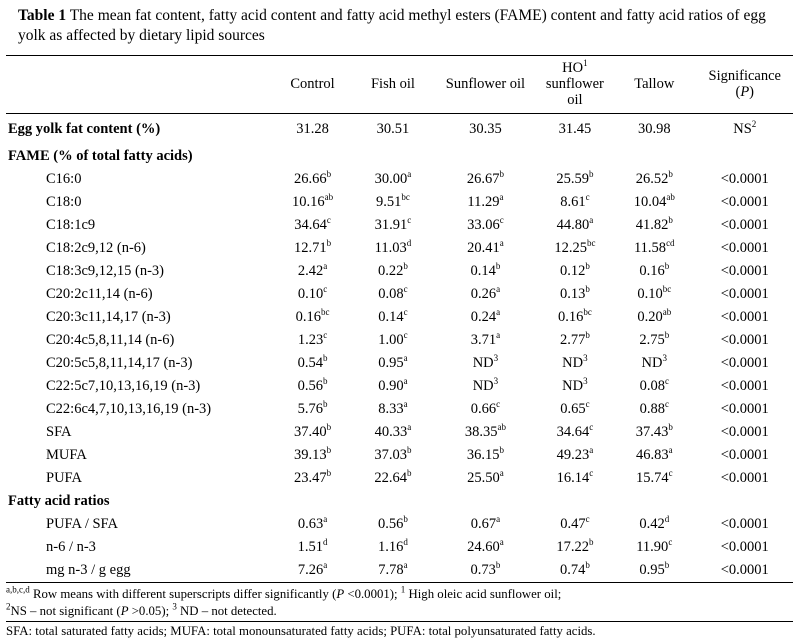  Describe the element at coordinates (485, 407) in the screenshot. I see `value-cell: 0.66c` at that location.